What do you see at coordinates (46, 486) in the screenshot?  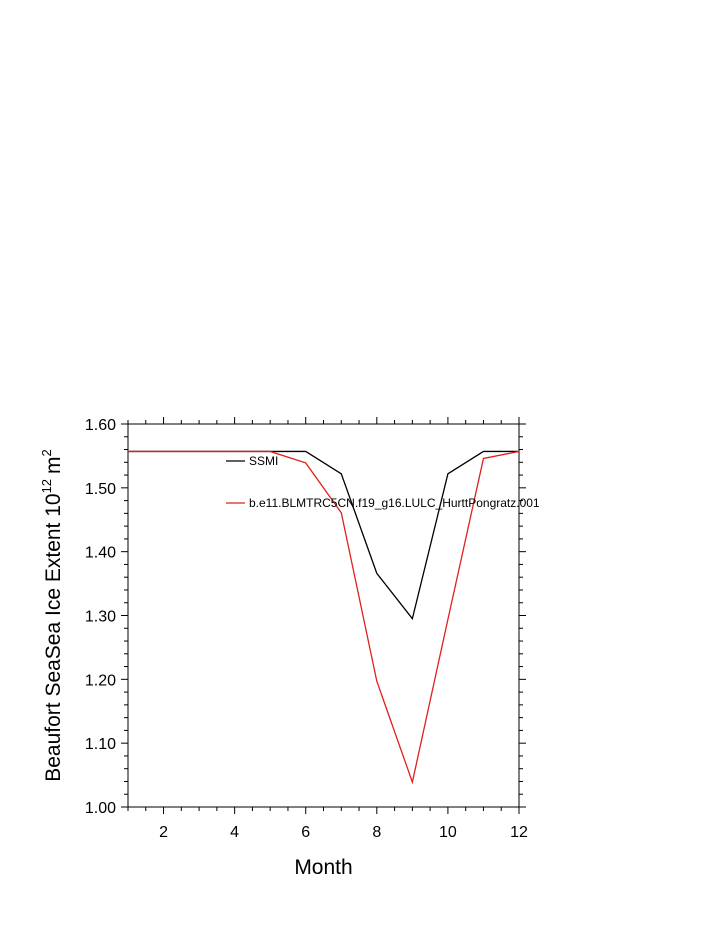 I see `y-axis-title-exponent: 12` at bounding box center [46, 486].